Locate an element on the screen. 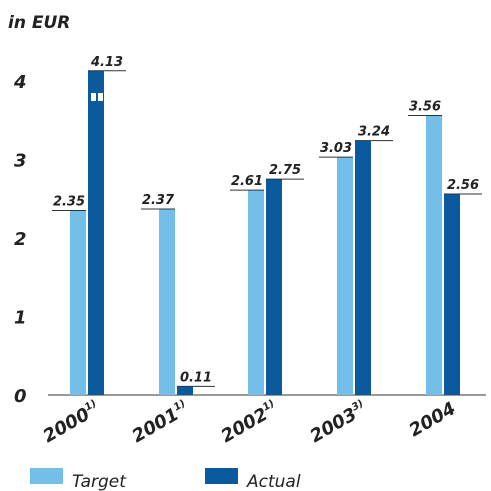 Image resolution: width=491 pixels, height=491 pixels. category-note: 3) is located at coordinates (357, 405).